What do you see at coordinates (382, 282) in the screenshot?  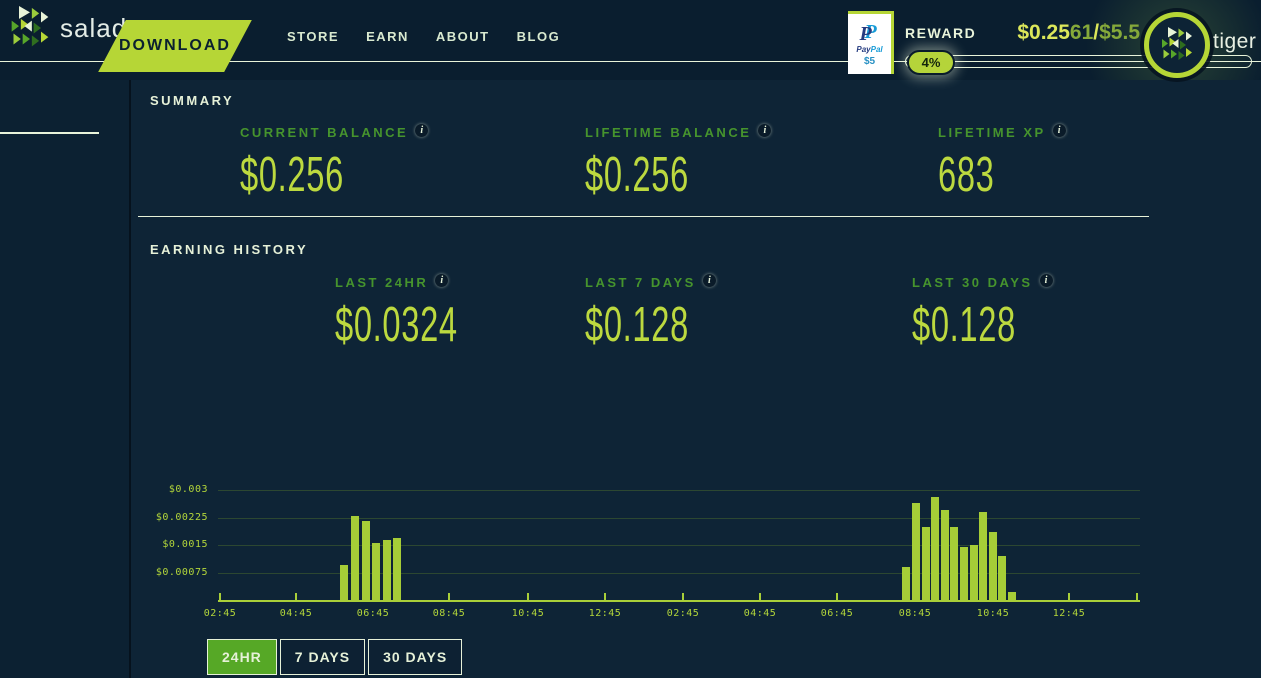 I see `stat-label: LAST 24HR` at bounding box center [382, 282].